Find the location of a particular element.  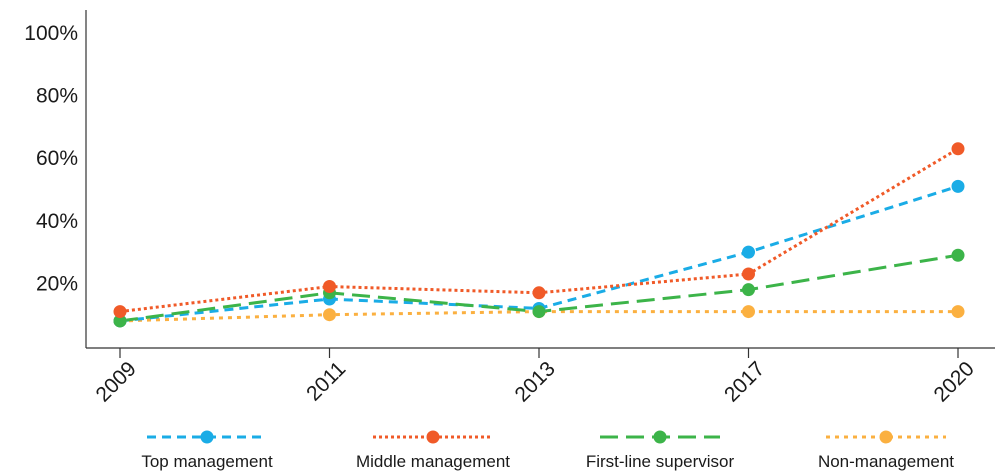

y-tick-label: 80% is located at coordinates (57, 96).